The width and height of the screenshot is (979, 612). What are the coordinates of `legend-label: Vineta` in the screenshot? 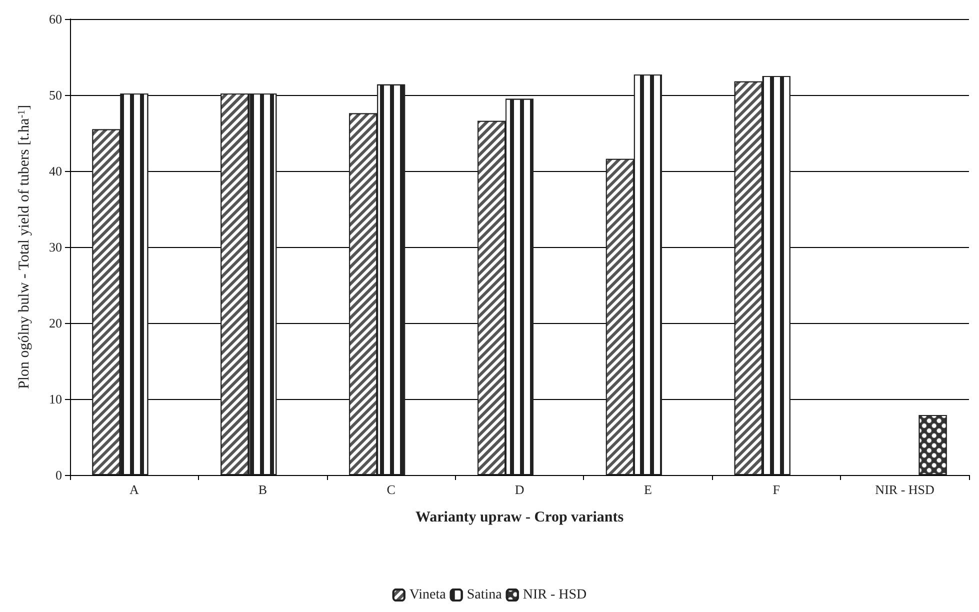 It's located at (428, 595).